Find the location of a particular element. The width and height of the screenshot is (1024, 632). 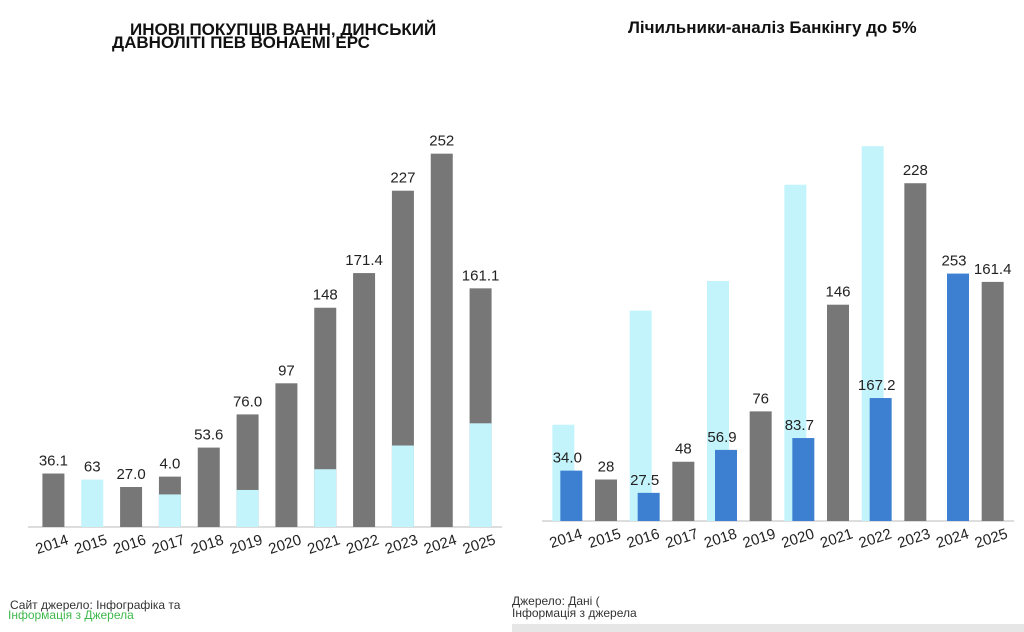

data-label-0-10: 252 is located at coordinates (441, 141).